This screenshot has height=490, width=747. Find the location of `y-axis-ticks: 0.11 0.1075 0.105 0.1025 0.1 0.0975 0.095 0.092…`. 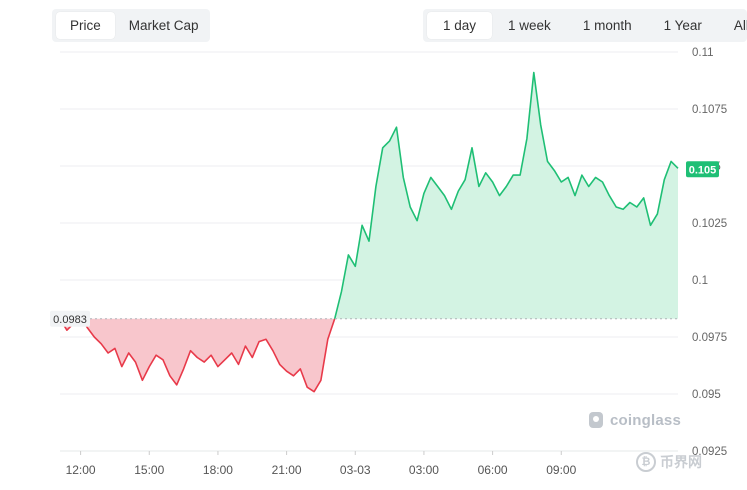

y-axis-ticks: 0.11 0.1075 0.105 0.1025 0.1 0.0975 0.095 0.092… is located at coordinates (709, 252).